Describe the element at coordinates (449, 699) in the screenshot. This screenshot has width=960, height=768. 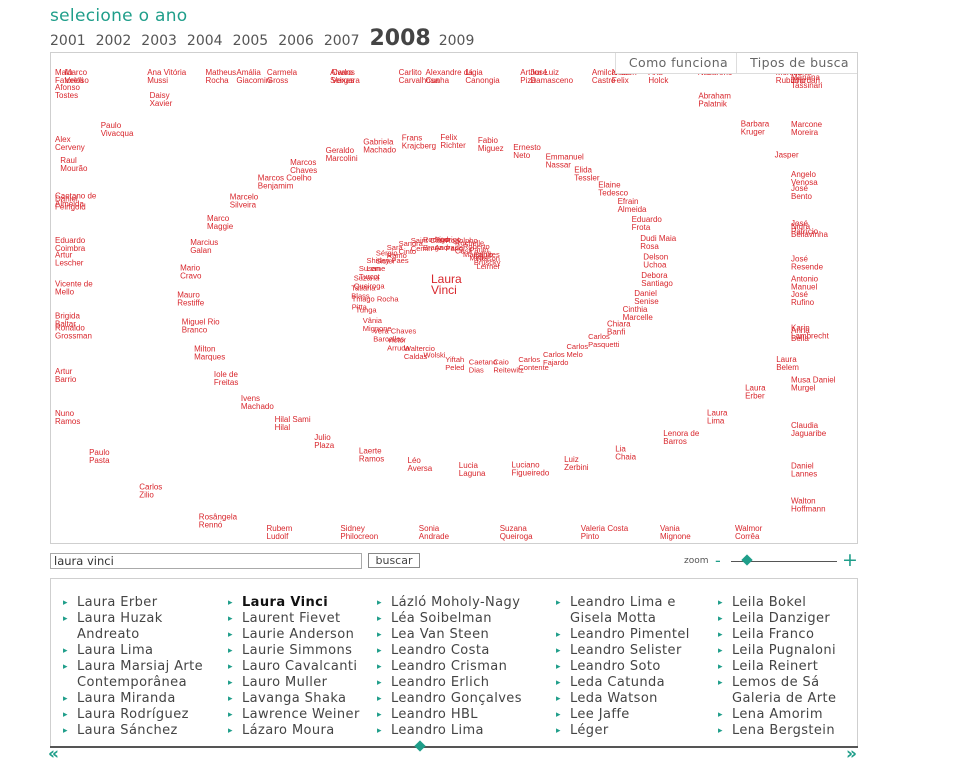
I see `result-item: Leandro Gonçalves` at that location.